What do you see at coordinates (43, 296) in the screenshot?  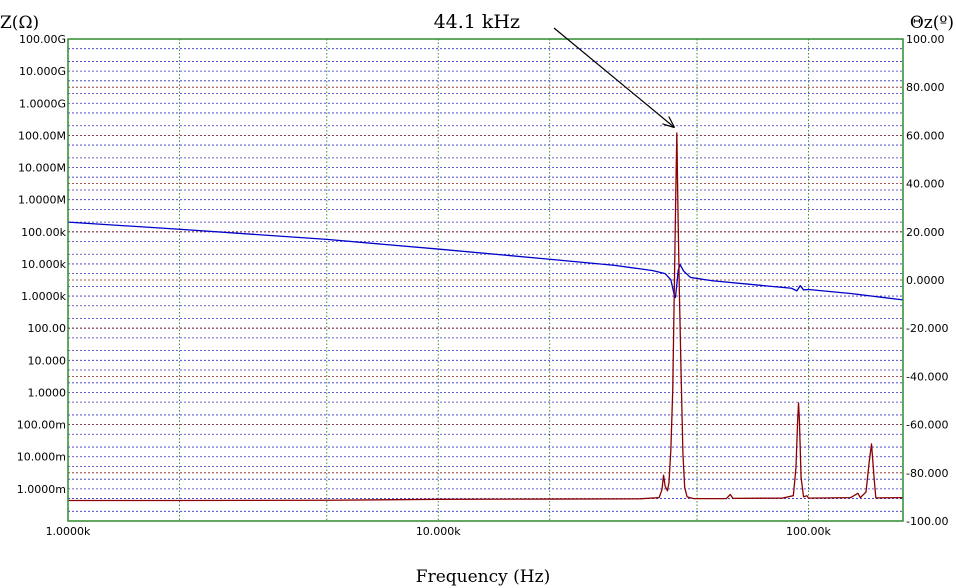 I see `left-tick-label: 1.0000k` at bounding box center [43, 296].